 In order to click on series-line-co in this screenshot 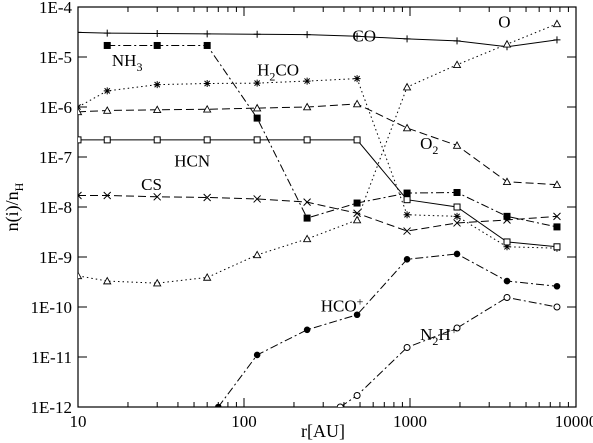, I will do `click(318, 39)`.